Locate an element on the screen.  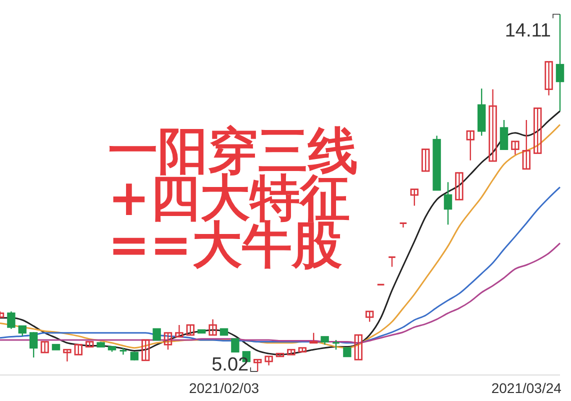
annotation: 14.11 is located at coordinates (527, 31).